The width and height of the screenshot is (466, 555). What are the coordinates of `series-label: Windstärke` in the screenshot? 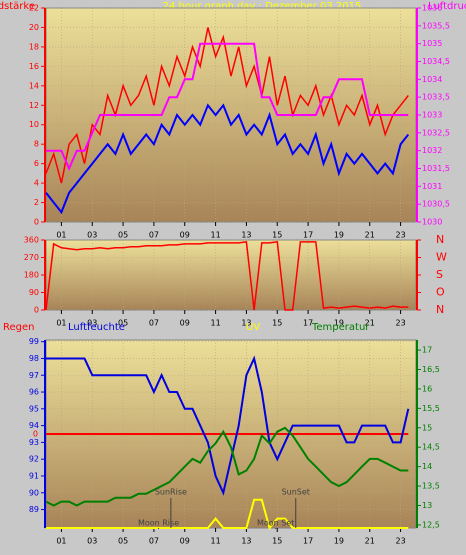 It's located at (17, 6).